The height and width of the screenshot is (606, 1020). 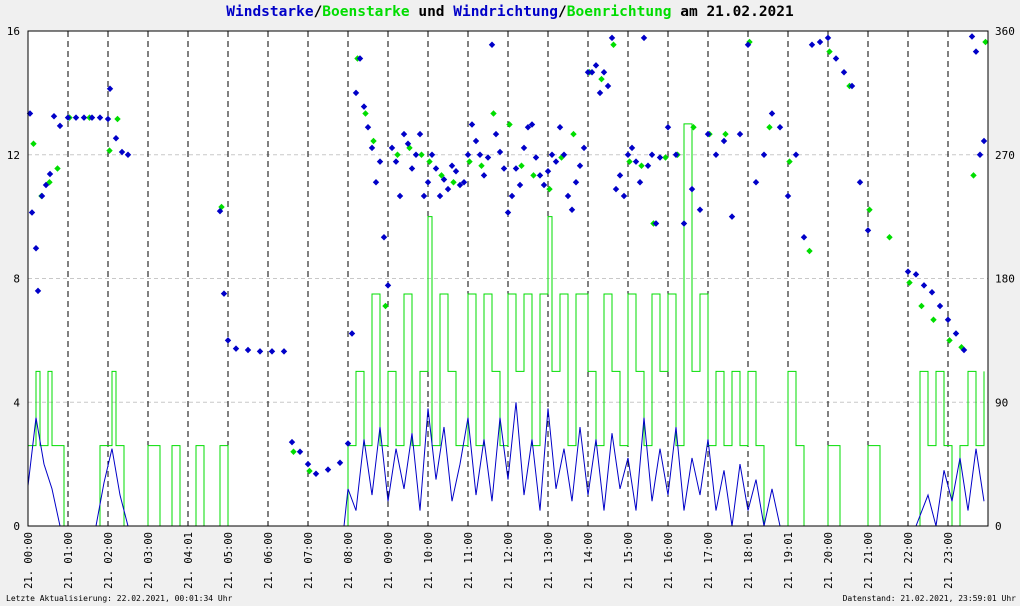 I want to click on x-tick-label: 21. 15:00, so click(x=629, y=560).